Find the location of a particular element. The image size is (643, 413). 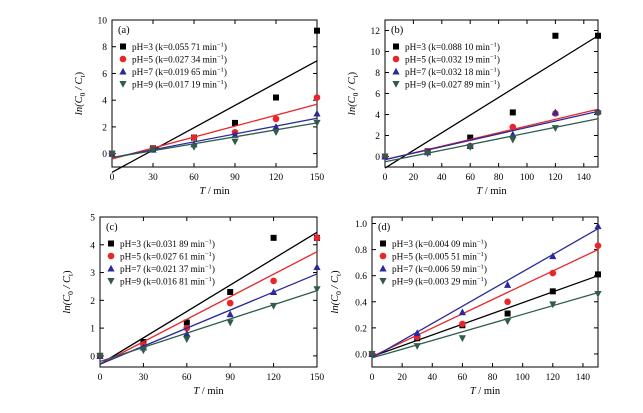

x-tick-label: 100 is located at coordinates (527, 178).